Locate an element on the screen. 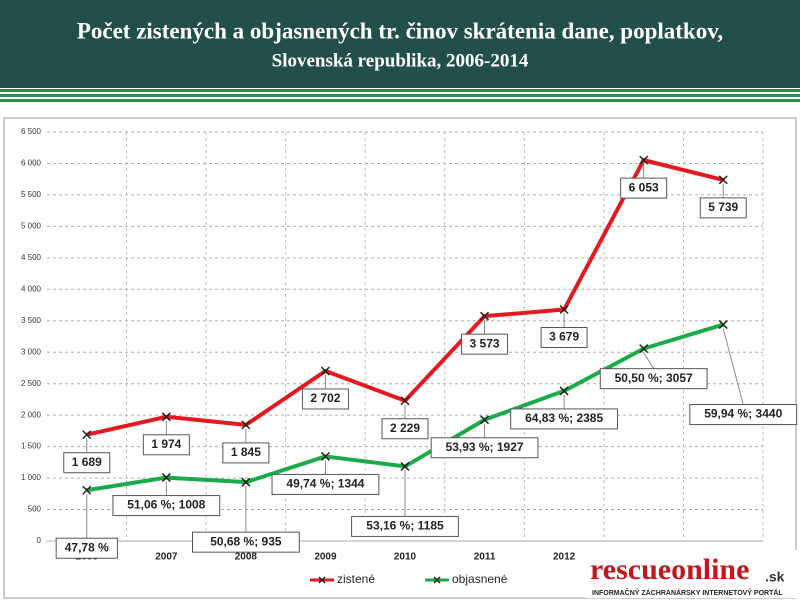  data-label: 2 702 is located at coordinates (325, 398).